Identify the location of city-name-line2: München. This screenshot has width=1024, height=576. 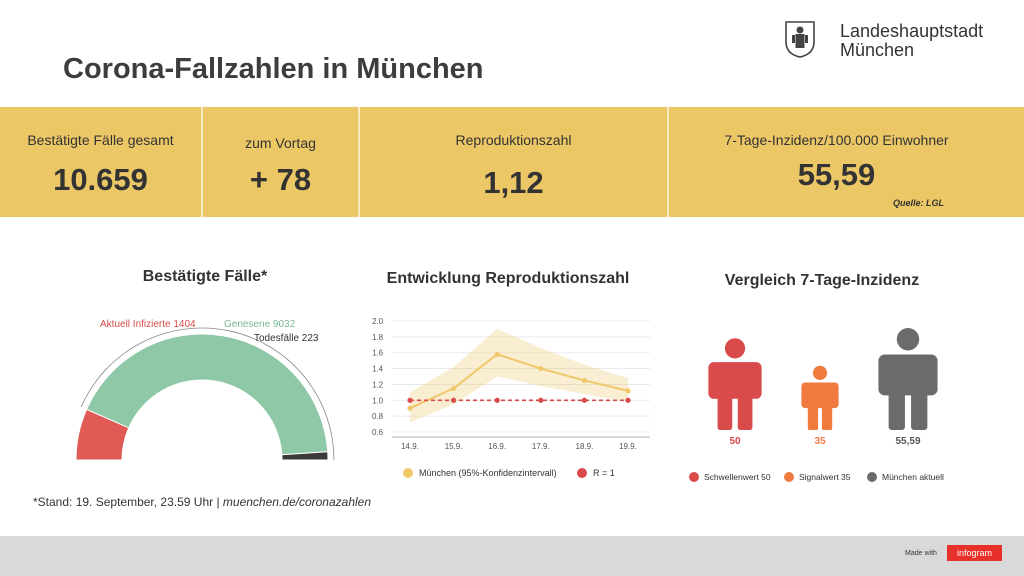
(877, 50).